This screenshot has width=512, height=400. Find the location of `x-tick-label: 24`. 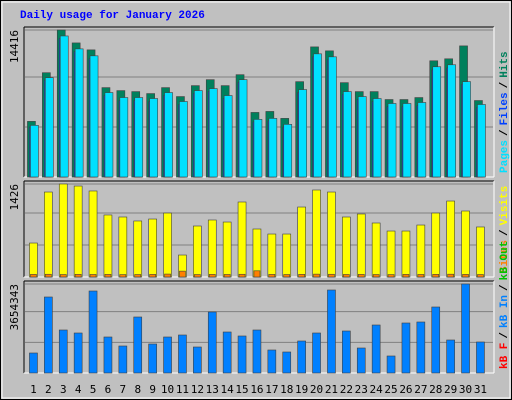

x-tick-label: 24 is located at coordinates (377, 389).